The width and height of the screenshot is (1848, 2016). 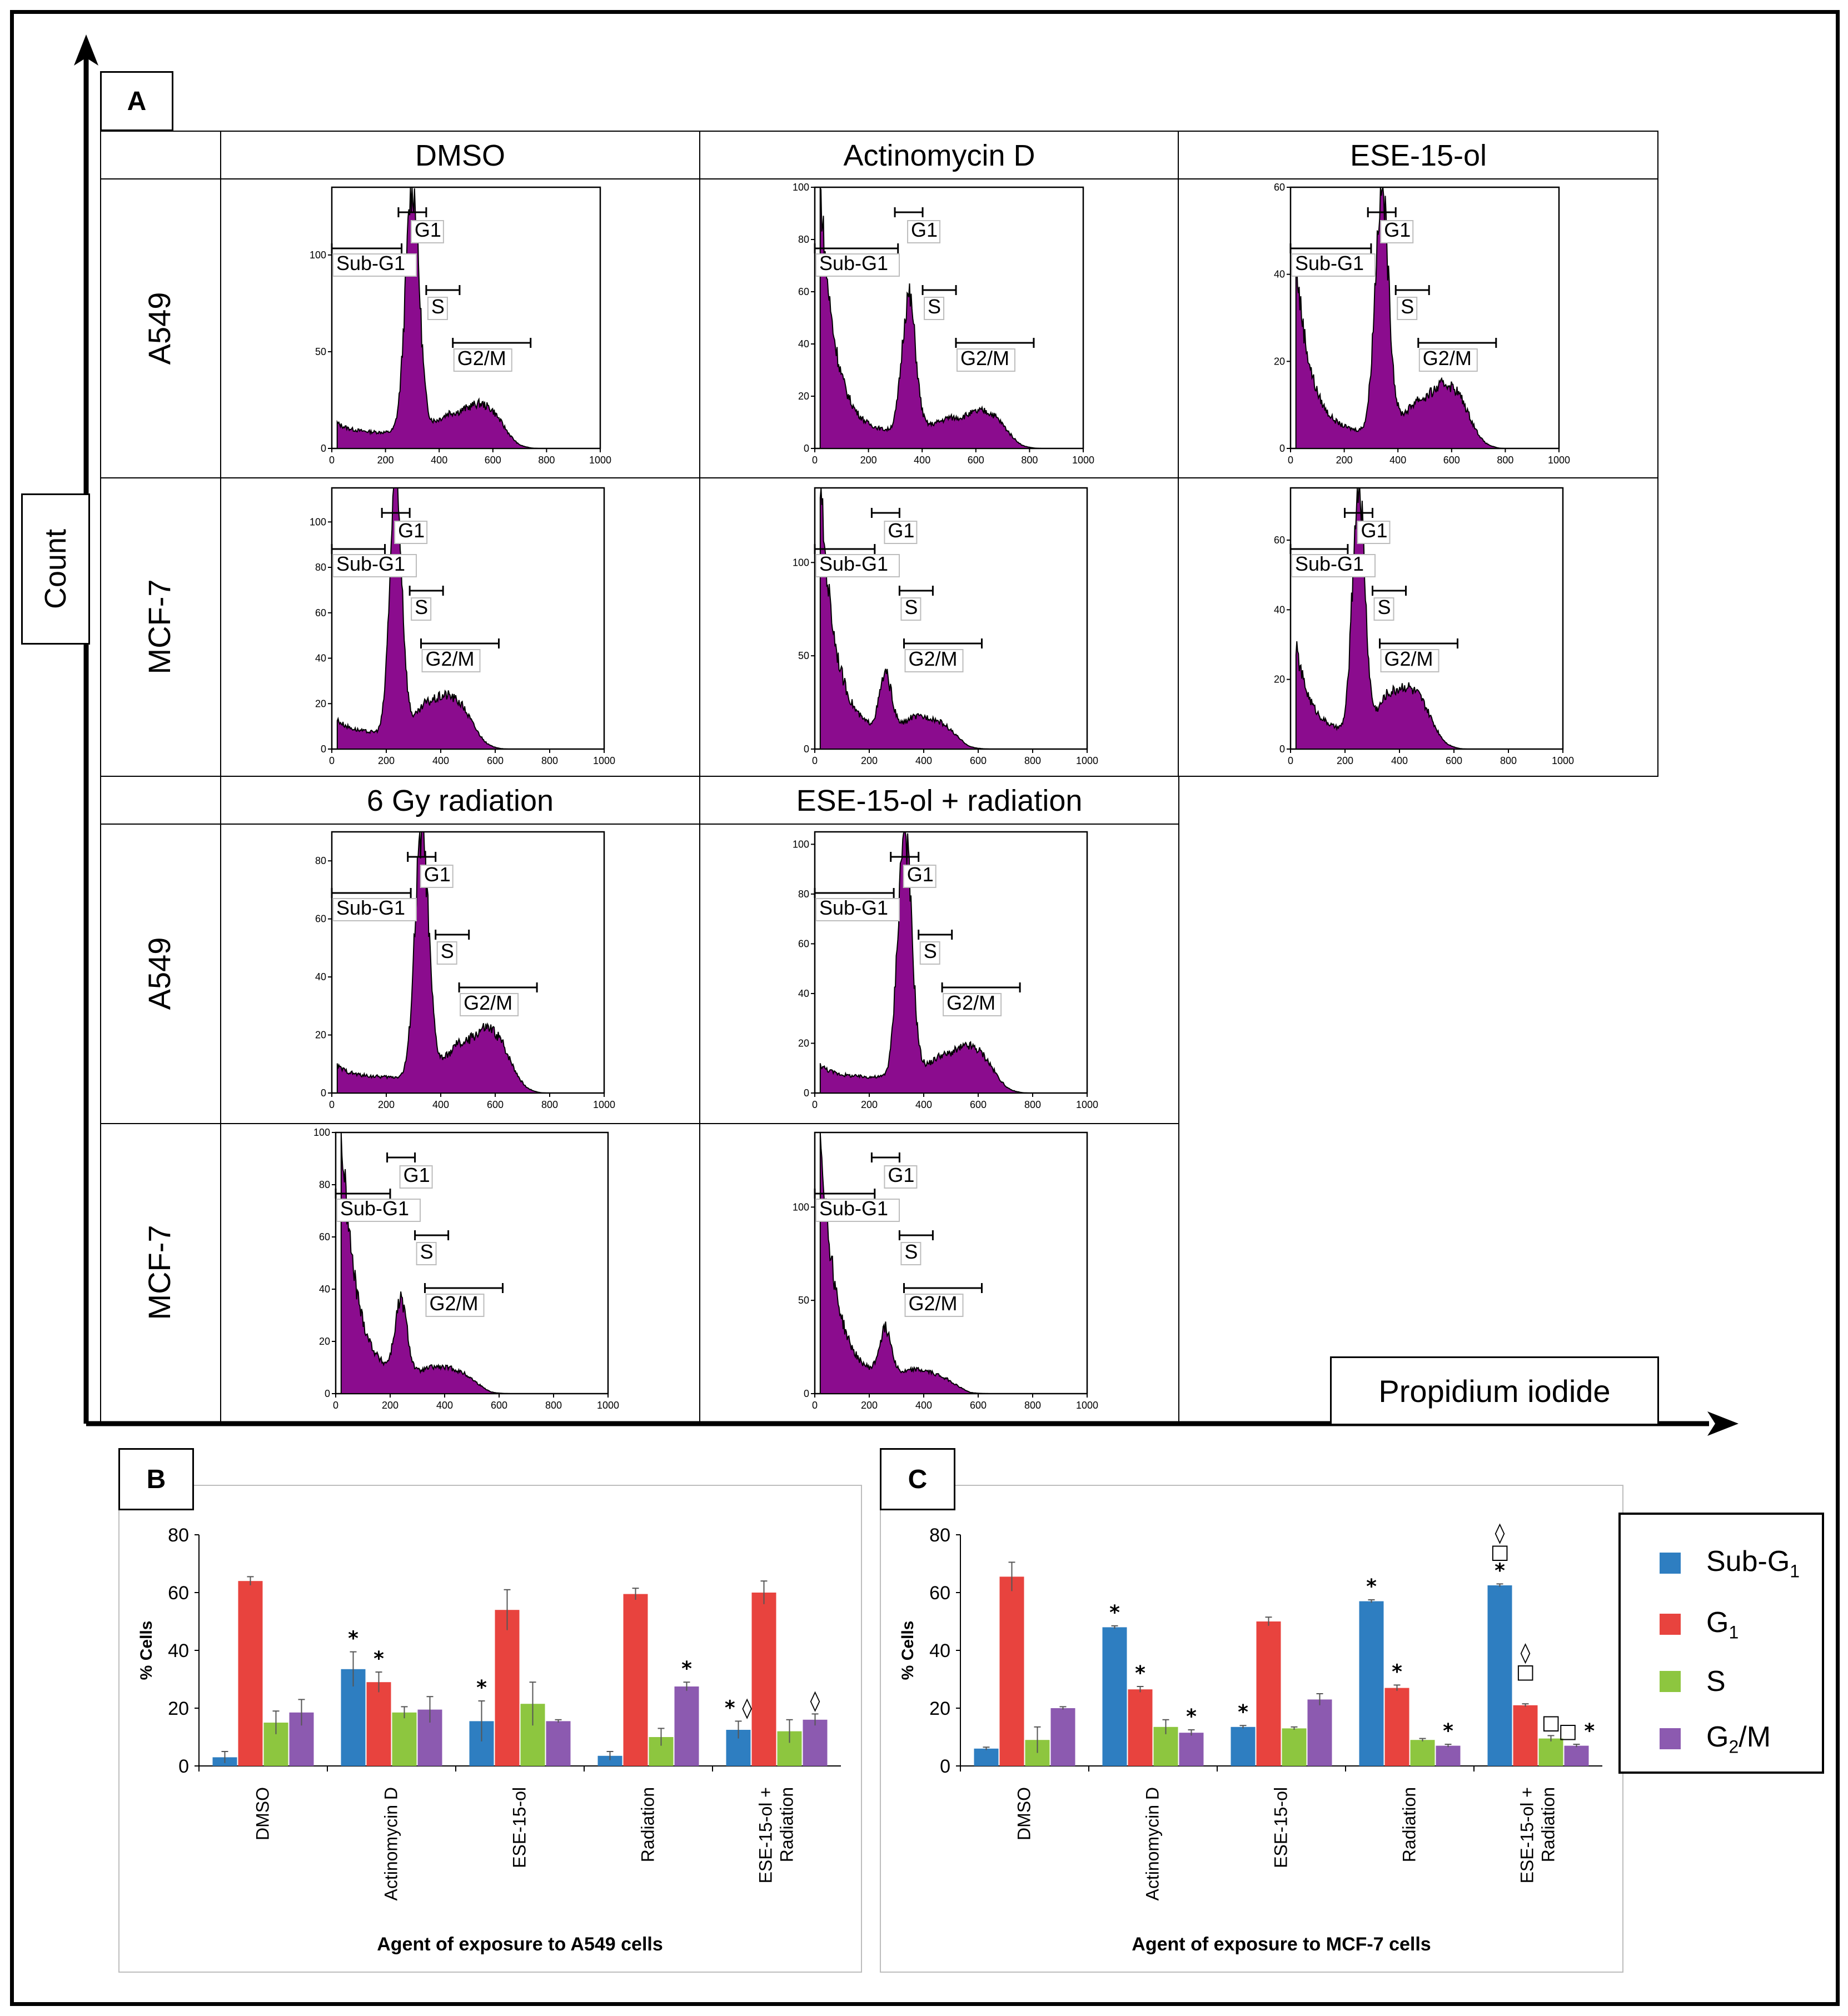 I want to click on panel-c-label: C, so click(x=917, y=1479).